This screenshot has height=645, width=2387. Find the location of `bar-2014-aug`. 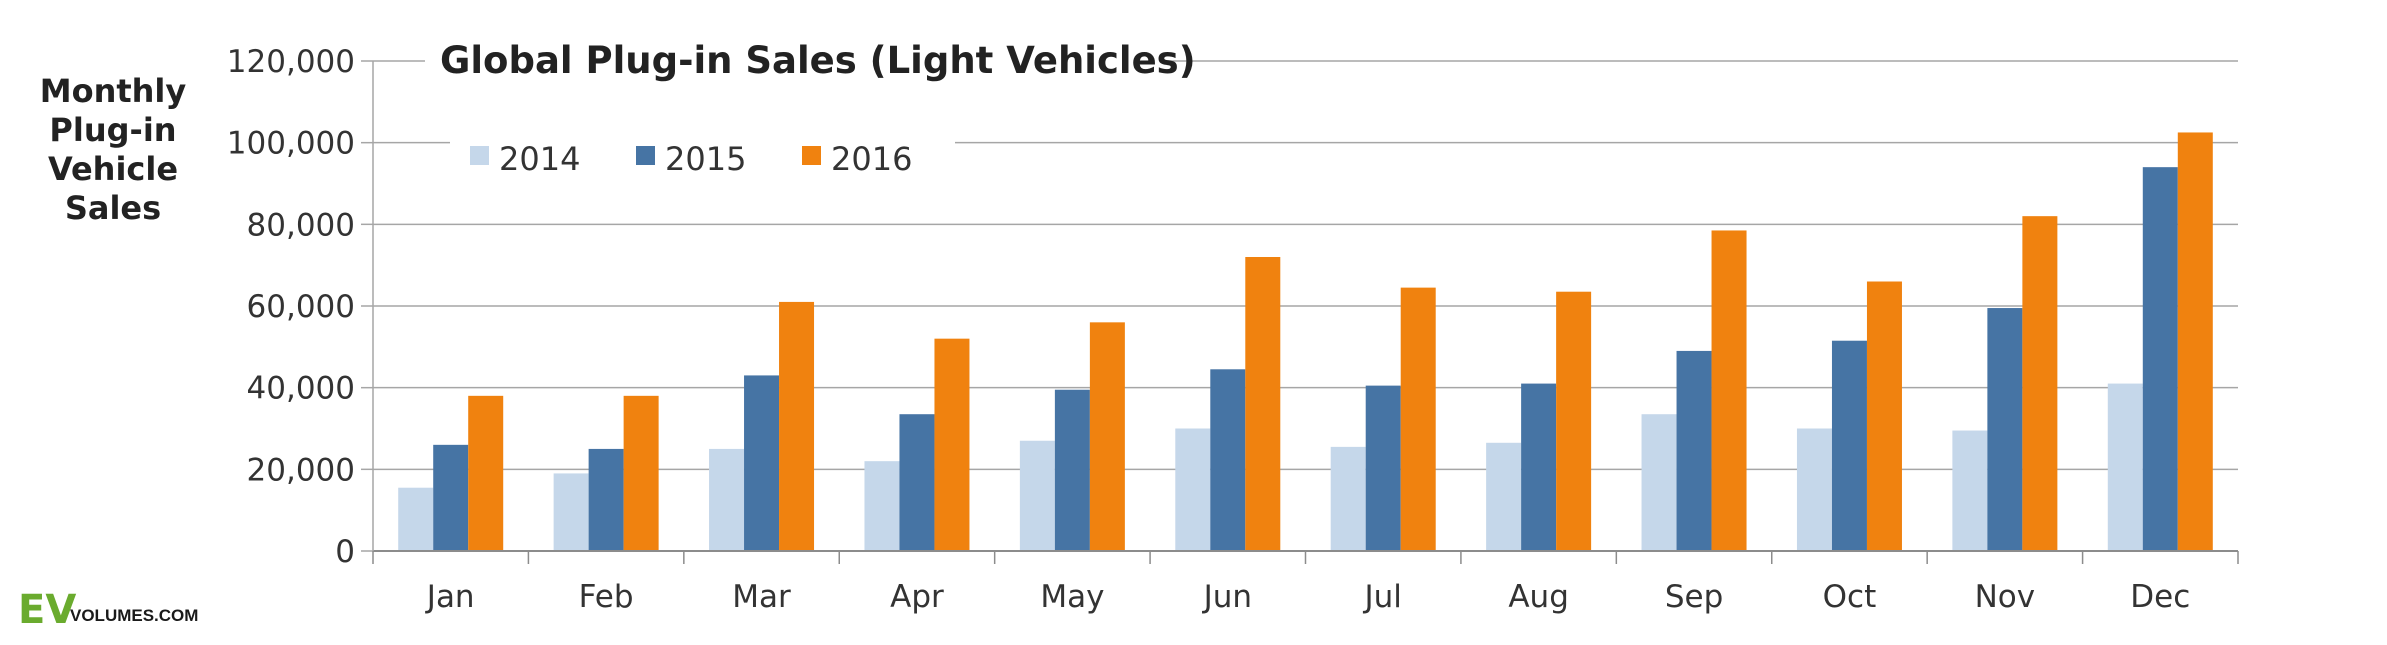

bar-2014-aug is located at coordinates (1504, 496).